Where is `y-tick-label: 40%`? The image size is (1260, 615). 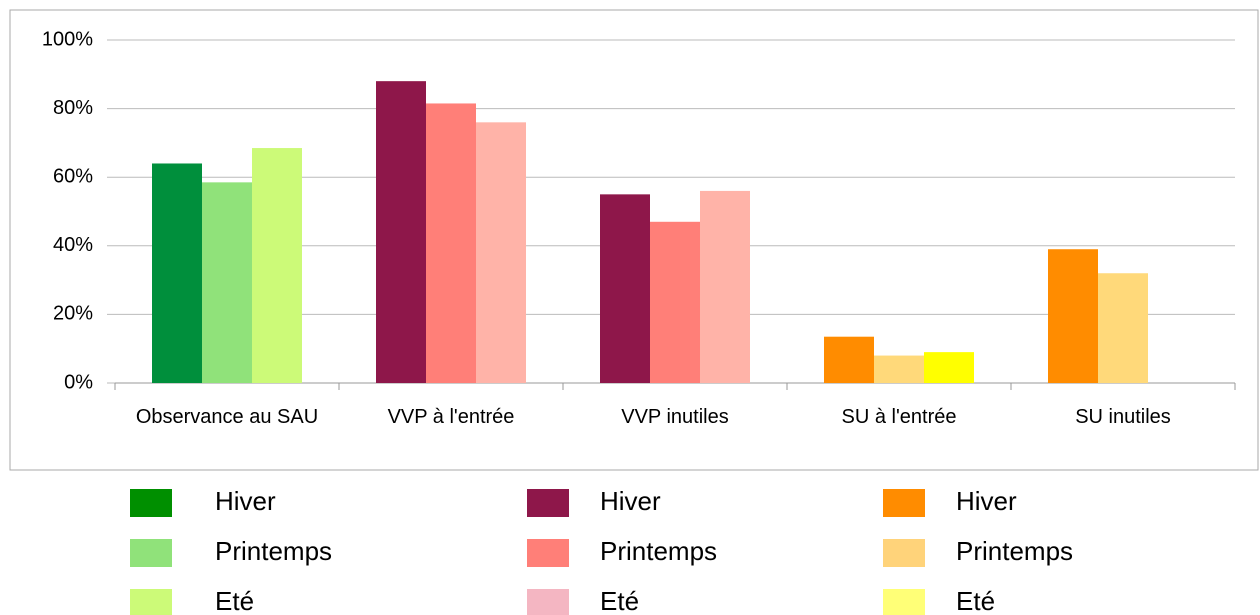
y-tick-label: 40% is located at coordinates (73, 245).